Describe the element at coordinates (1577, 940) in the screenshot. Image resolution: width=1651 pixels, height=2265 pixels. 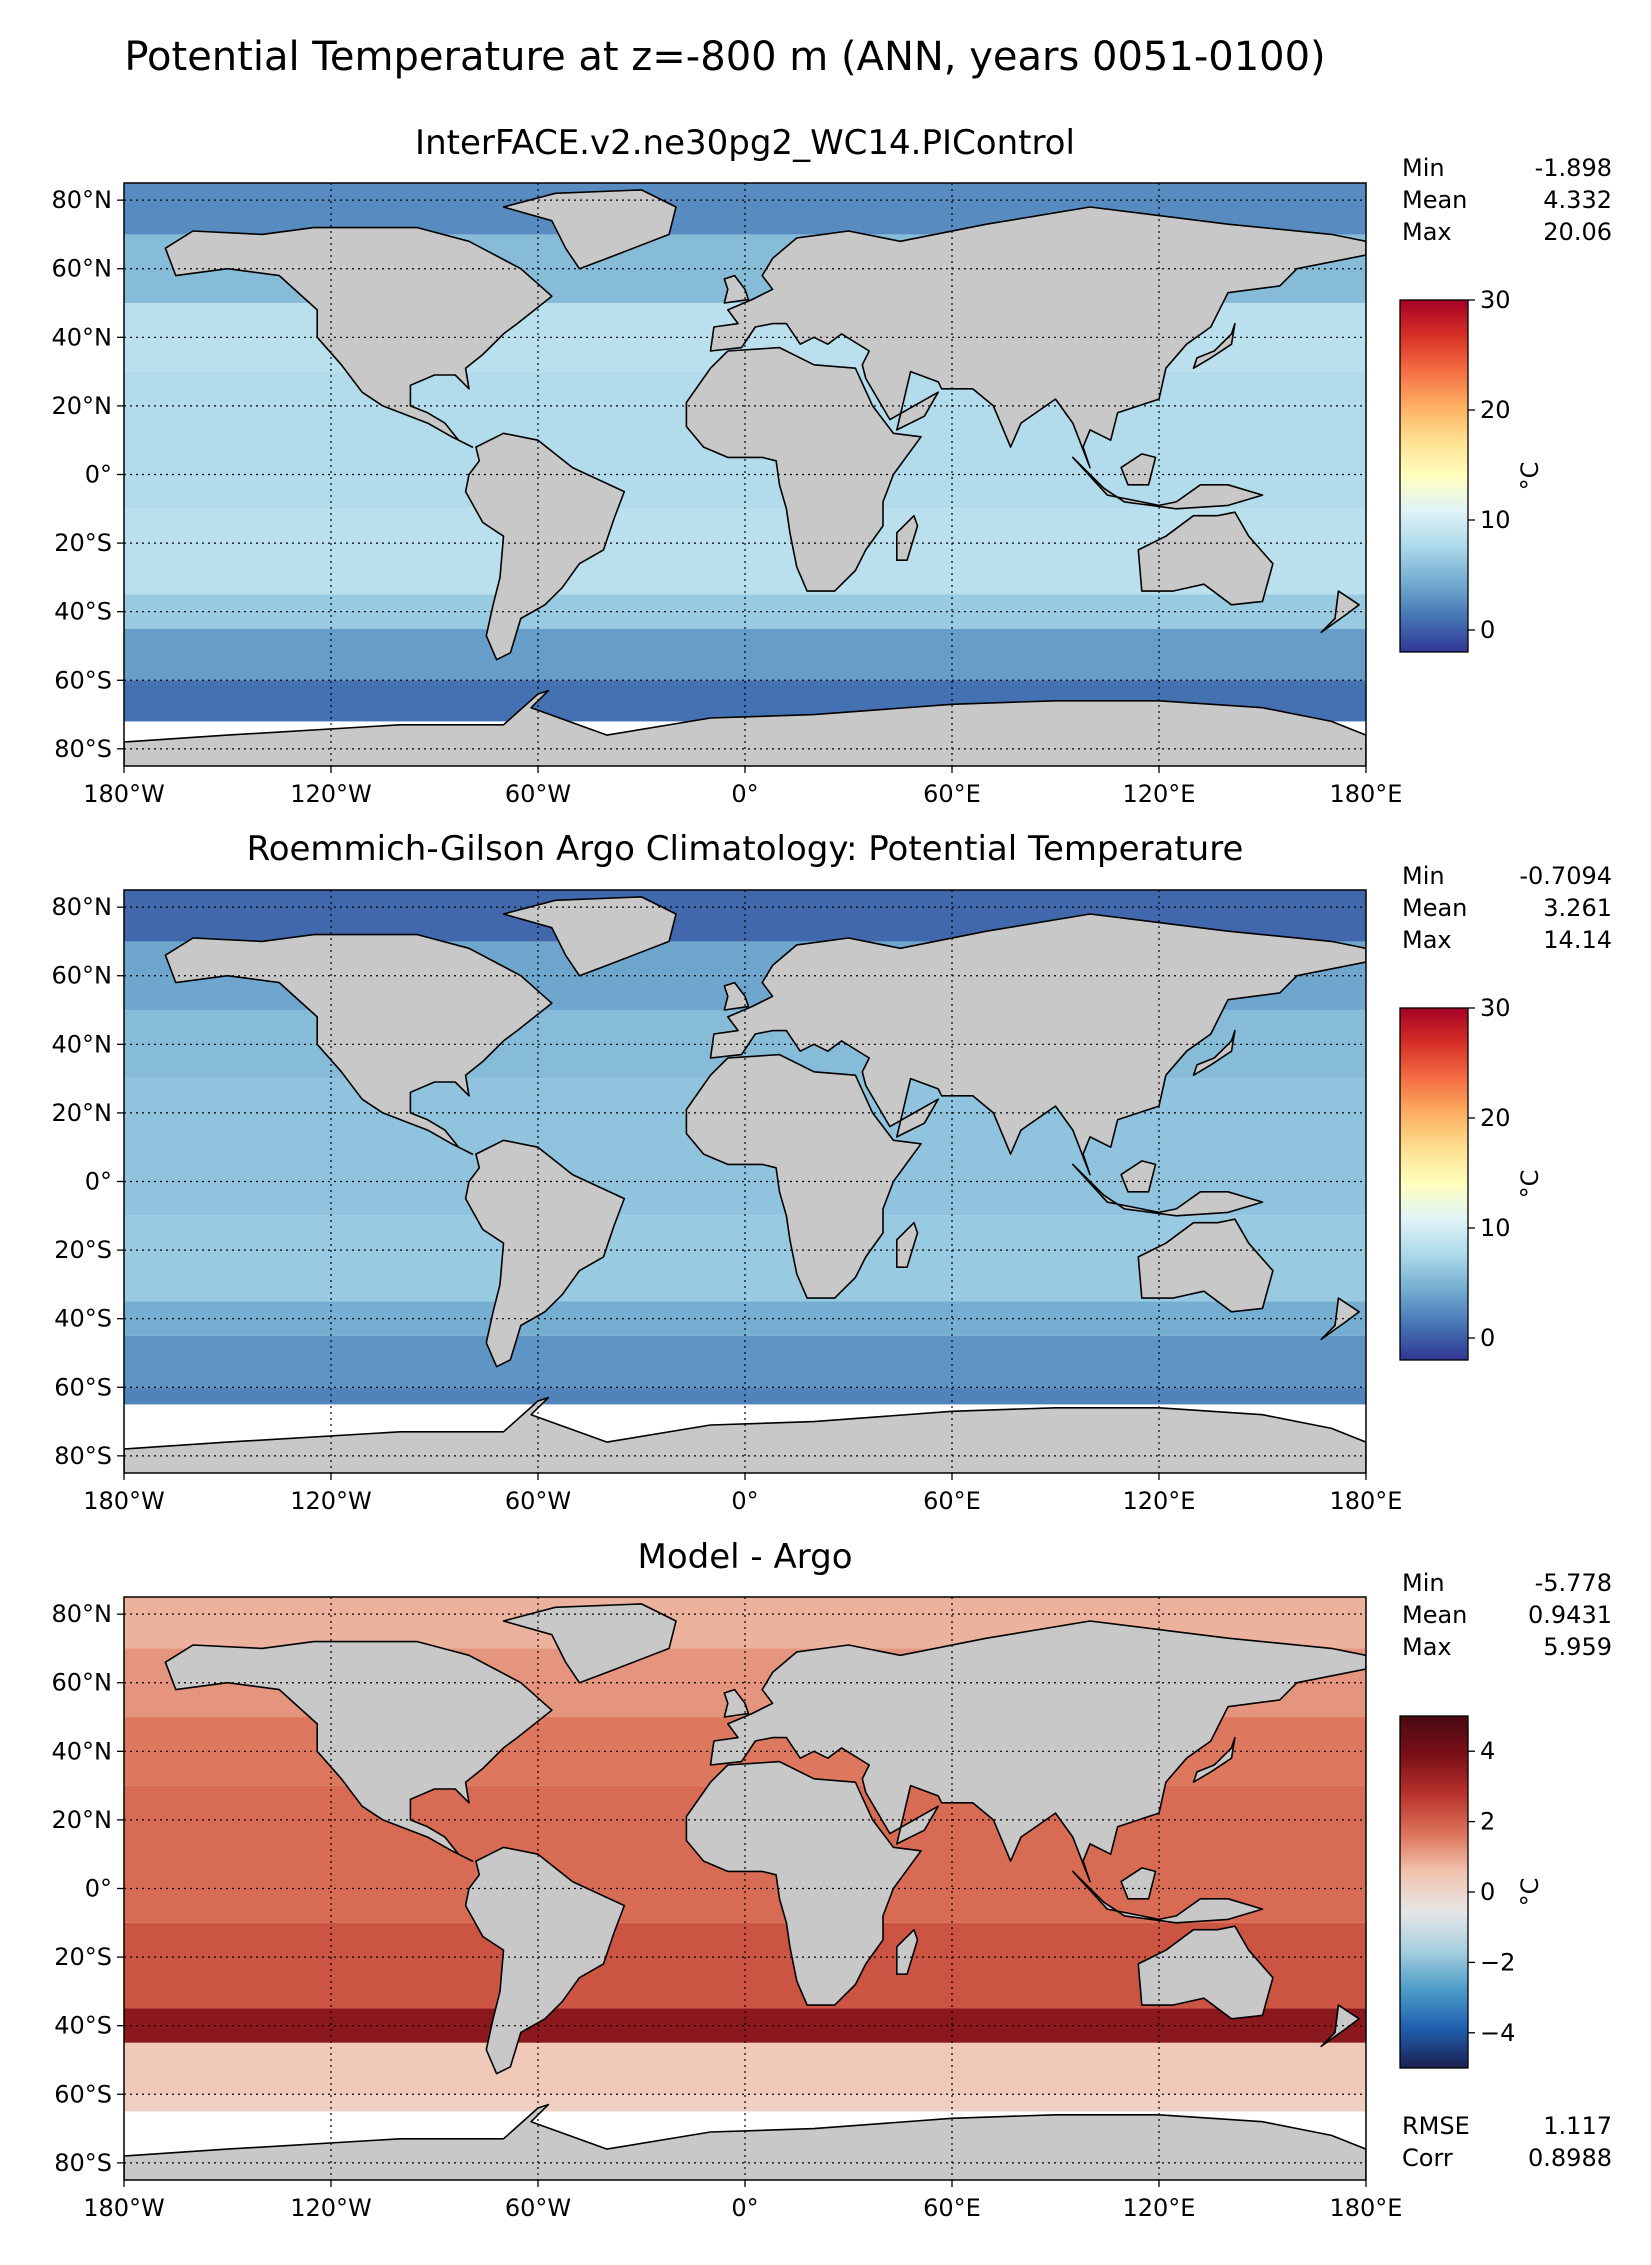
I see `stat-max-value: 14.14` at that location.